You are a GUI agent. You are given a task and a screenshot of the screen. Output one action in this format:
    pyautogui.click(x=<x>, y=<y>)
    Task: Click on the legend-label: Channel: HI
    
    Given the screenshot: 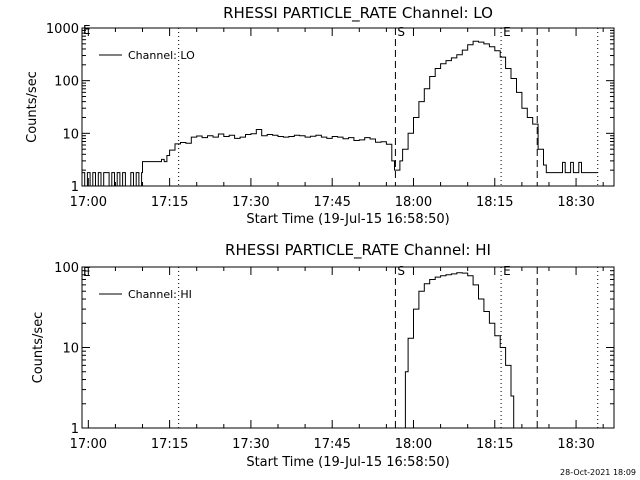 What is the action you would take?
    pyautogui.click(x=160, y=294)
    